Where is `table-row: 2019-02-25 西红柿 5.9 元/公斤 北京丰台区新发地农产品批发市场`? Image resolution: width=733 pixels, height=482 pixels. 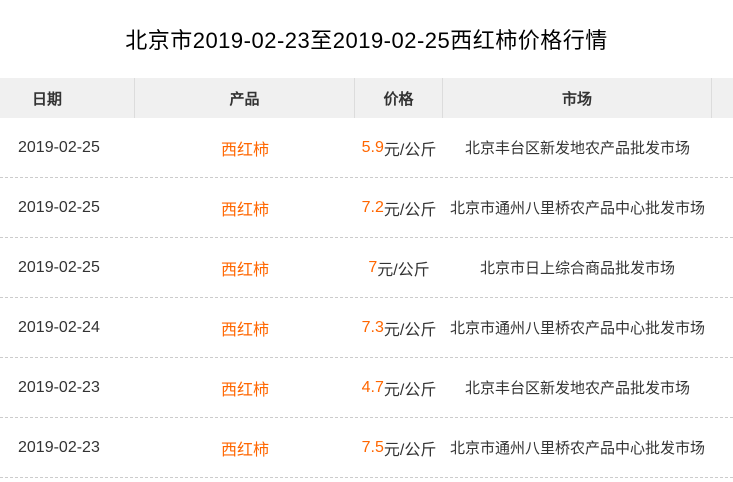 table-row: 2019-02-25 西红柿 5.9 元/公斤 北京丰台区新发地农产品批发市场 is located at coordinates (366, 148).